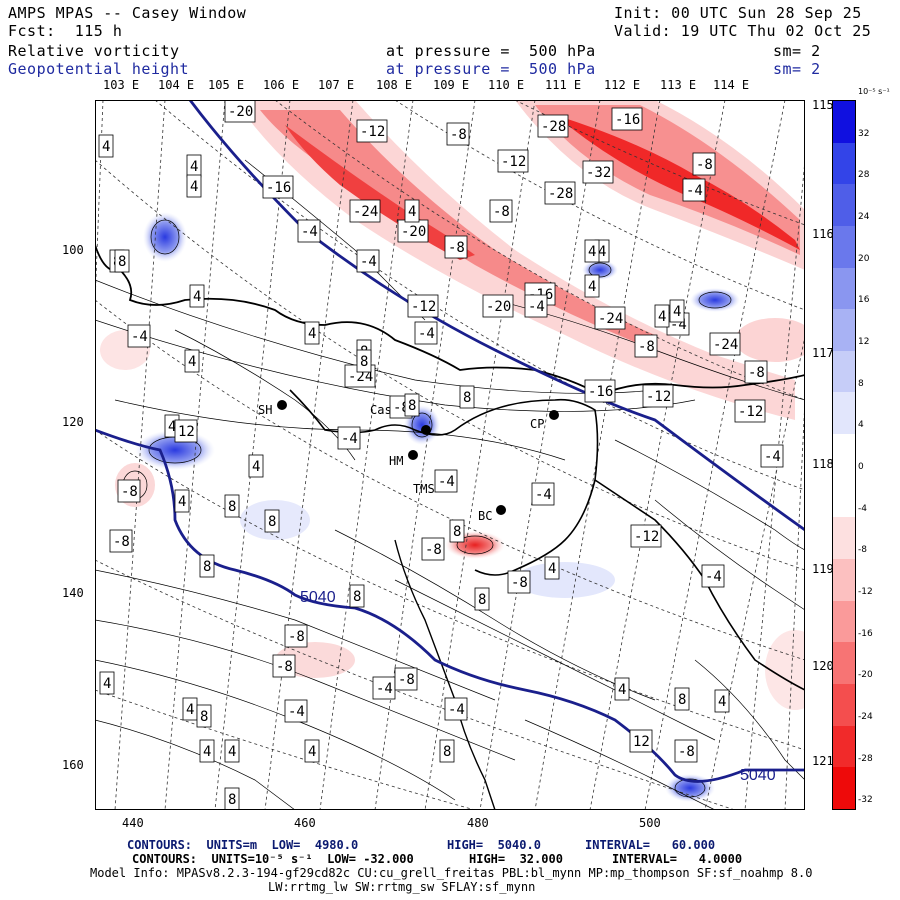 This screenshot has width=900, height=900. I want to click on colorbar-tick: 8, so click(861, 383).